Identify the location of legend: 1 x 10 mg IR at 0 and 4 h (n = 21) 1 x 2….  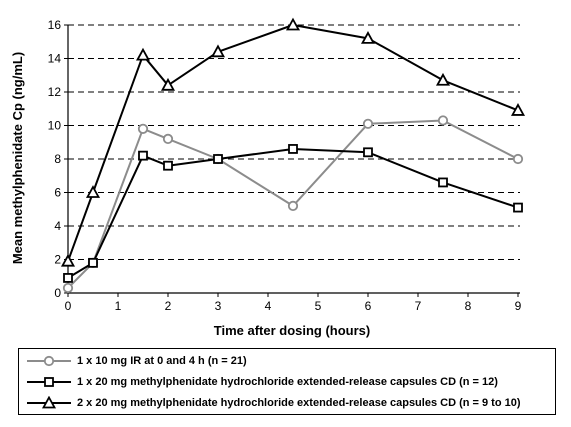
(287, 381).